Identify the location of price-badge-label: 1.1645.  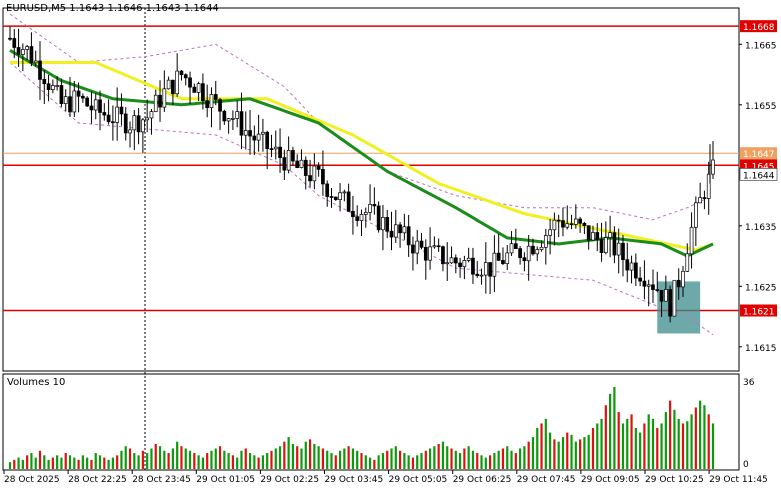
(759, 167).